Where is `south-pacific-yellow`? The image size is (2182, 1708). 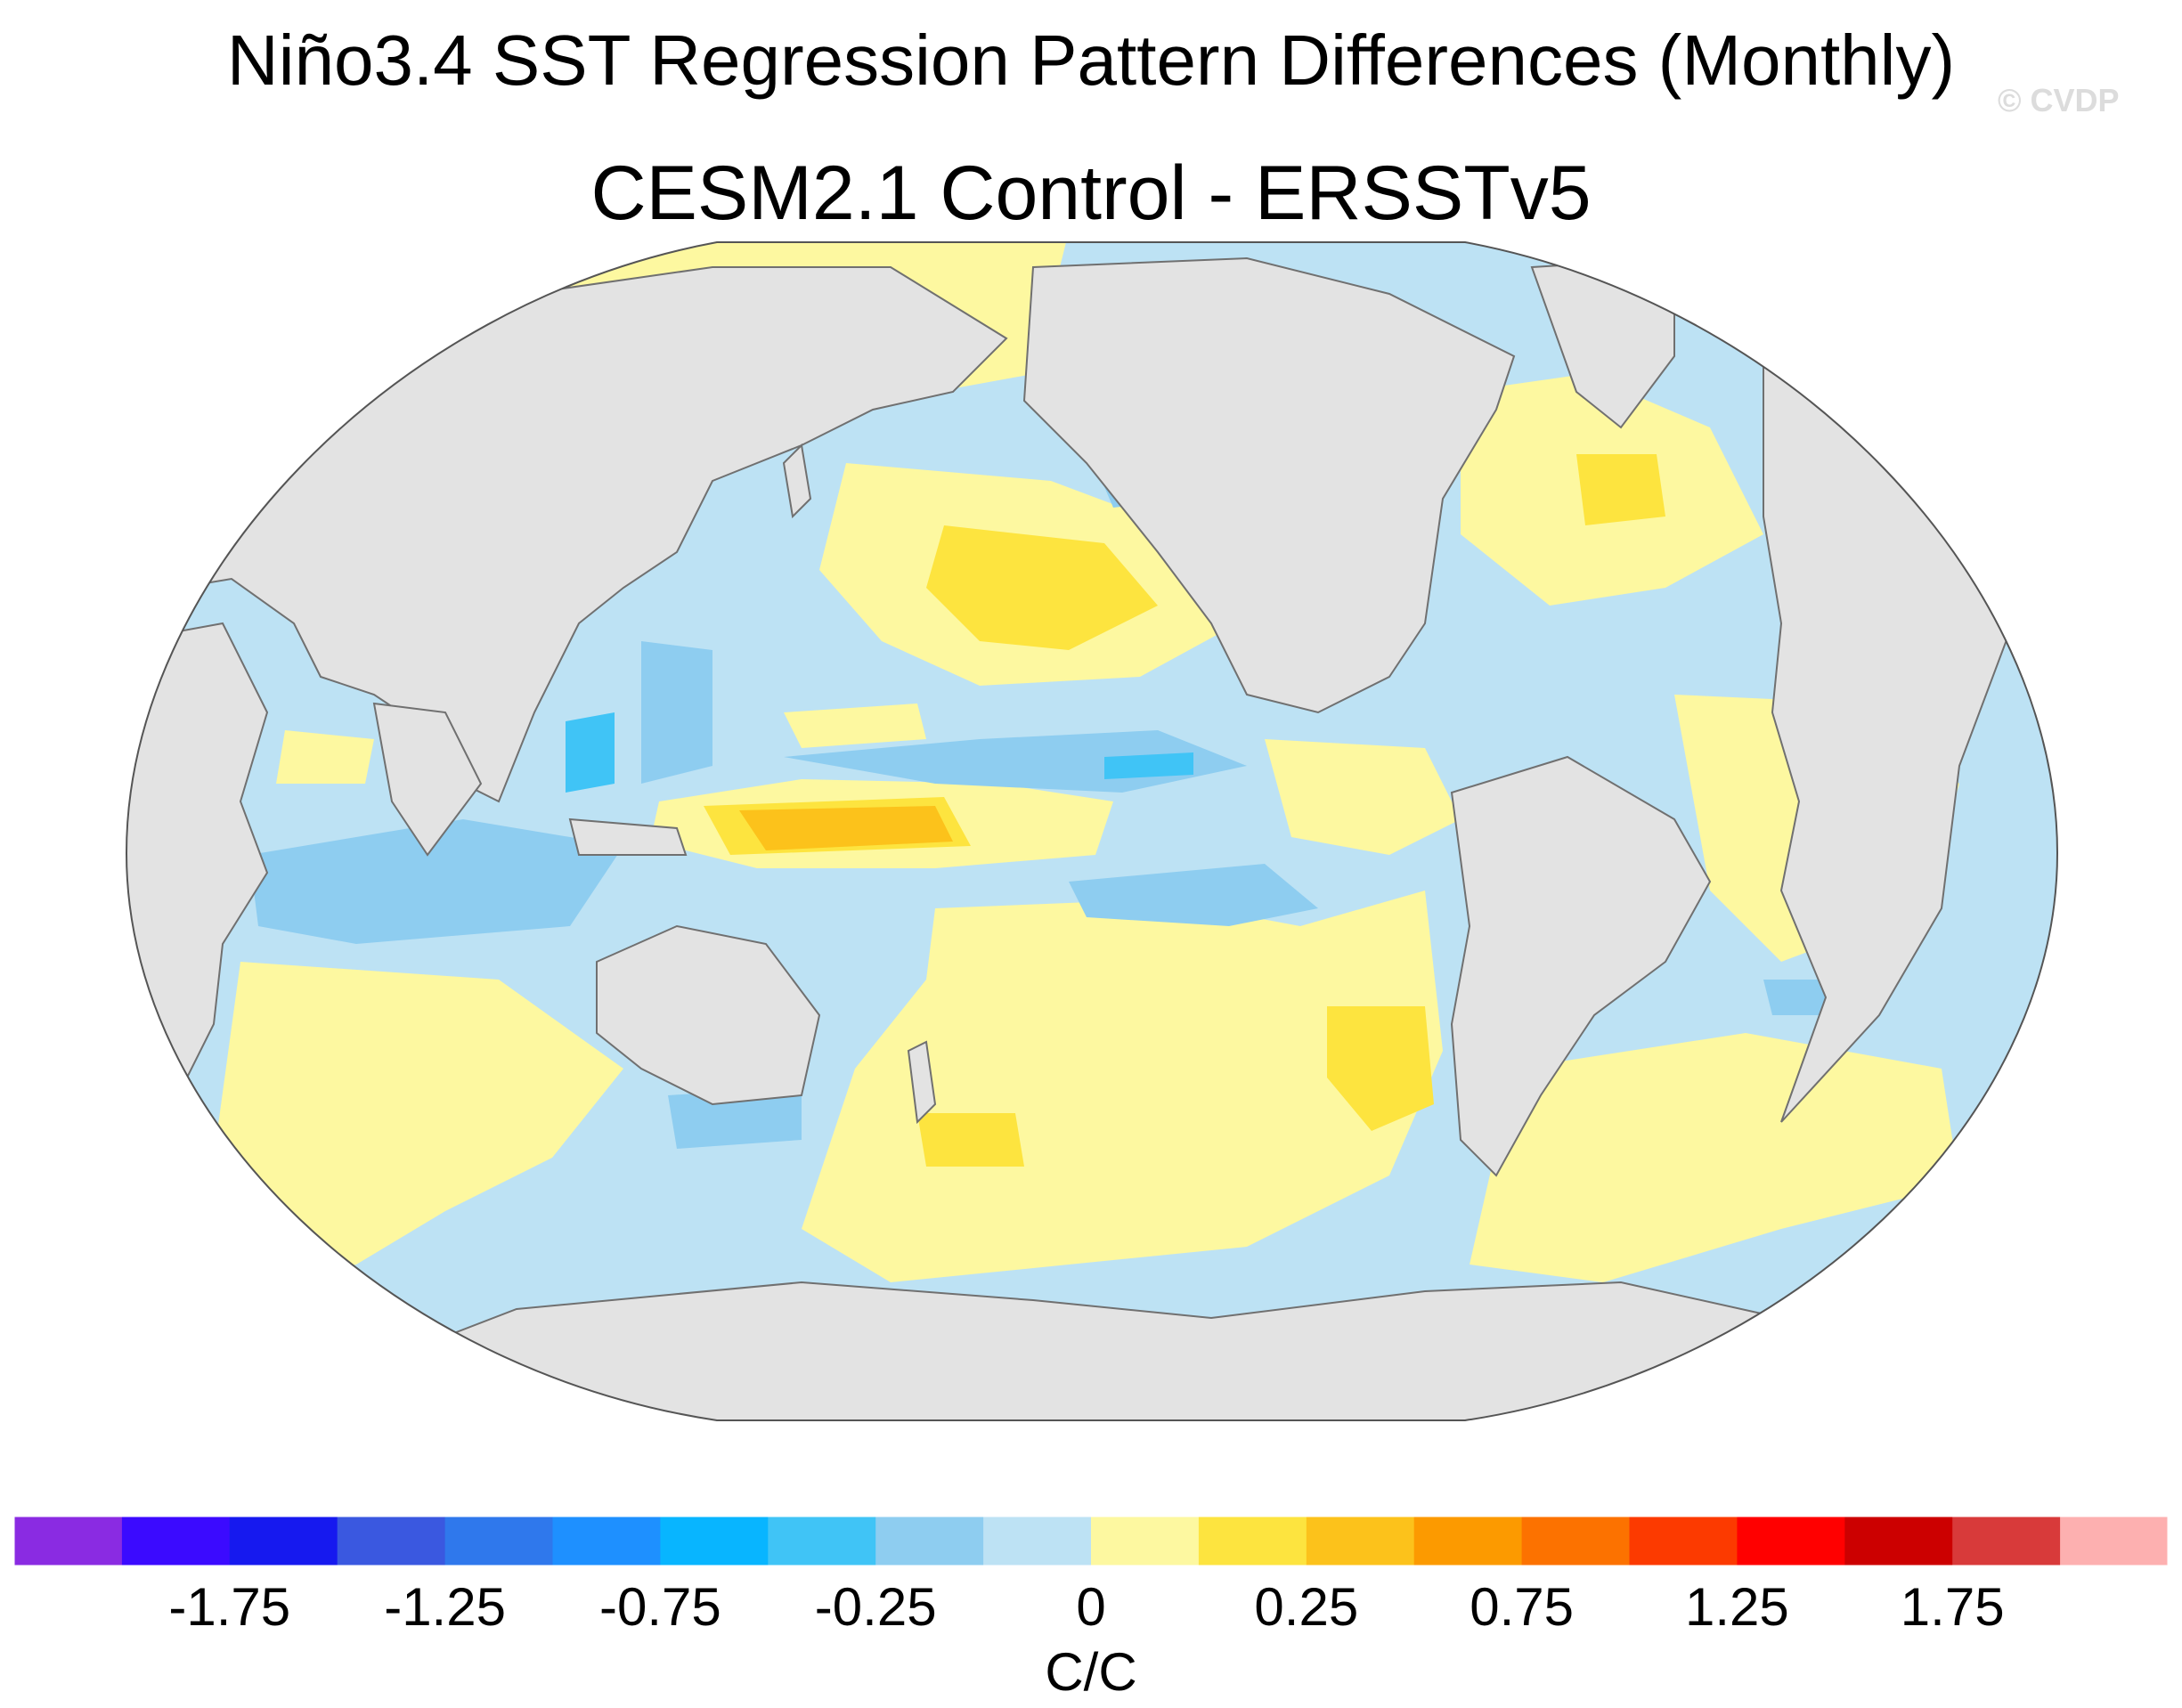
south-pacific-yellow is located at coordinates (1122, 1087).